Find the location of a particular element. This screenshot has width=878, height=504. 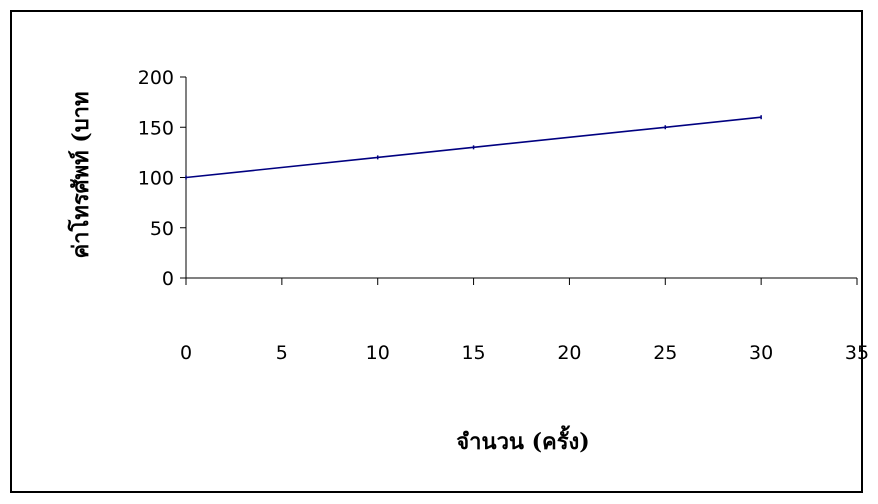

y-axis-ticks: 0 50 100 150 200 is located at coordinates (162, 178).